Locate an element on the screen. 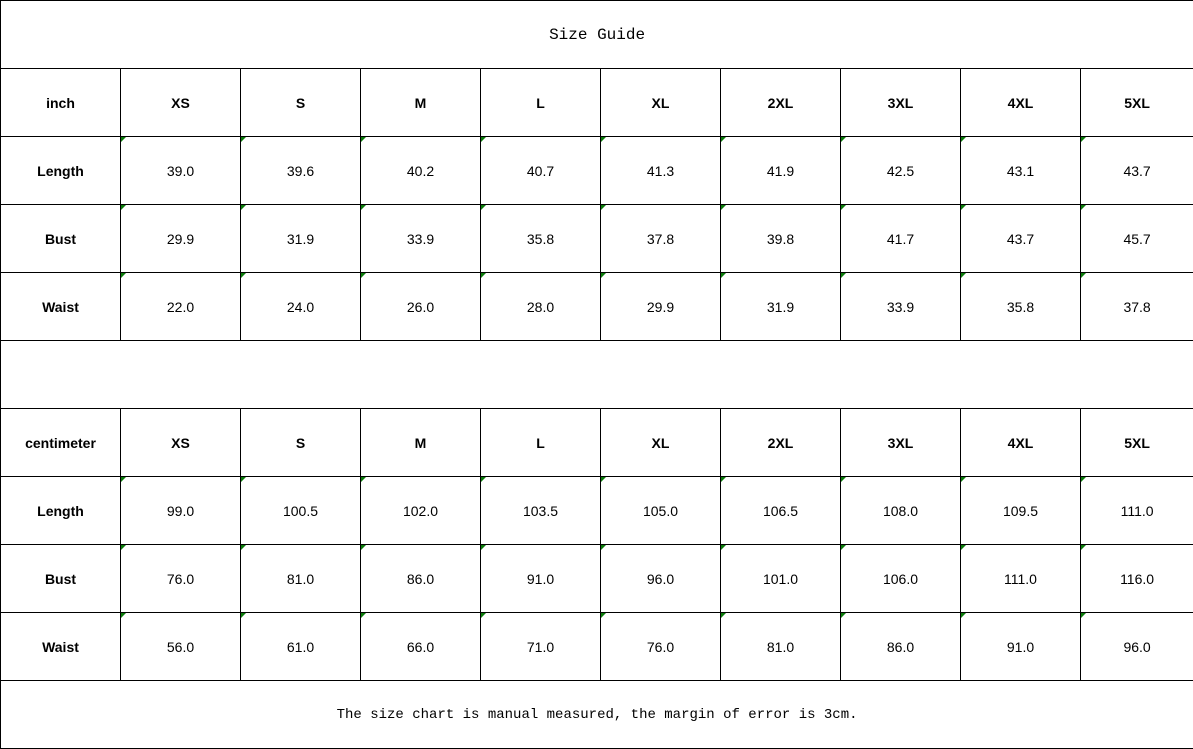 This screenshot has height=749, width=1193. header-row: inch XS S M L XL 2XL 3XL 4XL 5XL is located at coordinates (596, 102).